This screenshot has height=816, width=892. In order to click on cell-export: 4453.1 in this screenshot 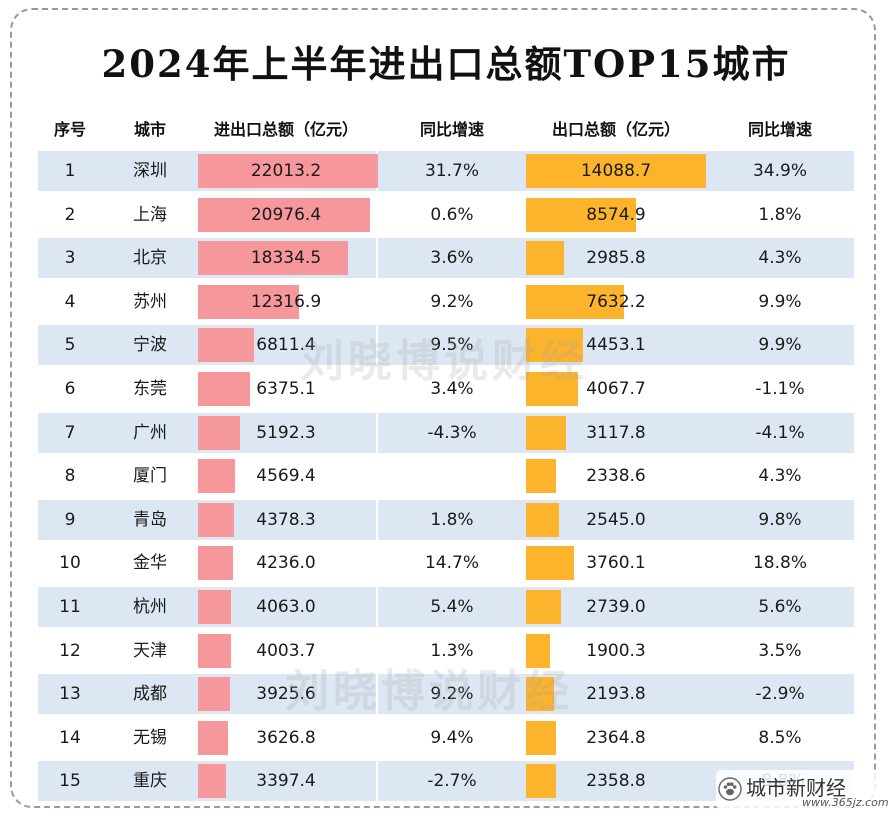, I will do `click(616, 345)`.